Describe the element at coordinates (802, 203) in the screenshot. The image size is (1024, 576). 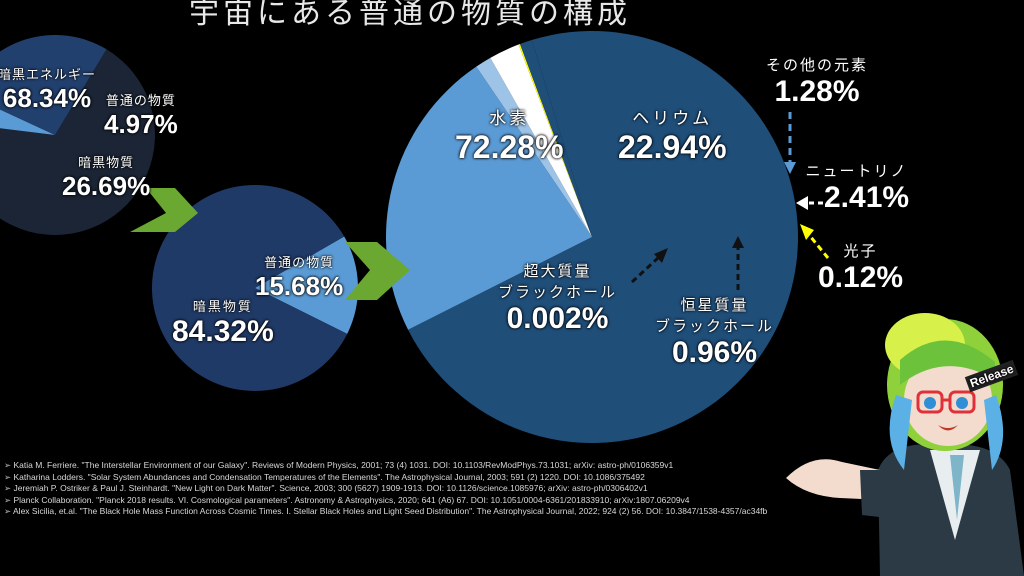
I see `pointer-neutrino-head` at that location.